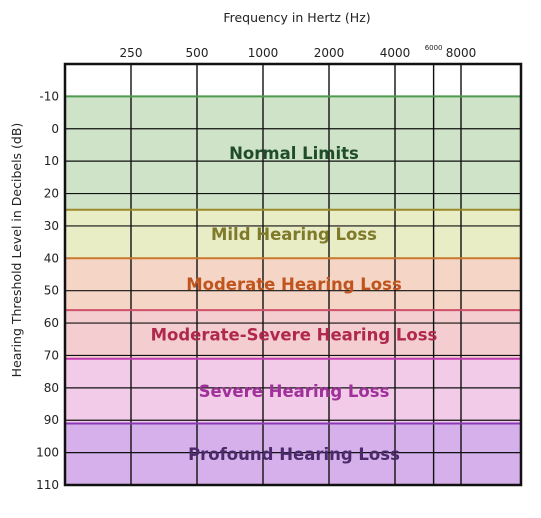 The width and height of the screenshot is (541, 518). Describe the element at coordinates (461, 53) in the screenshot. I see `x-tick-label-6: 8000` at that location.